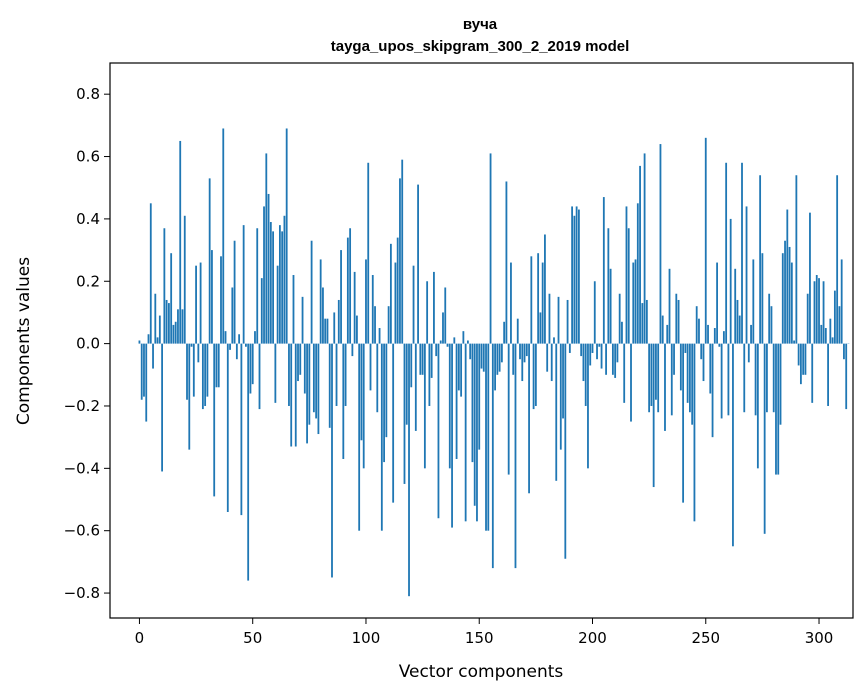 Image resolution: width=867 pixels, height=696 pixels. What do you see at coordinates (480, 46) in the screenshot?
I see `chart-subtitle: tayga_upos_skipgram_300_2_2019 model` at bounding box center [480, 46].